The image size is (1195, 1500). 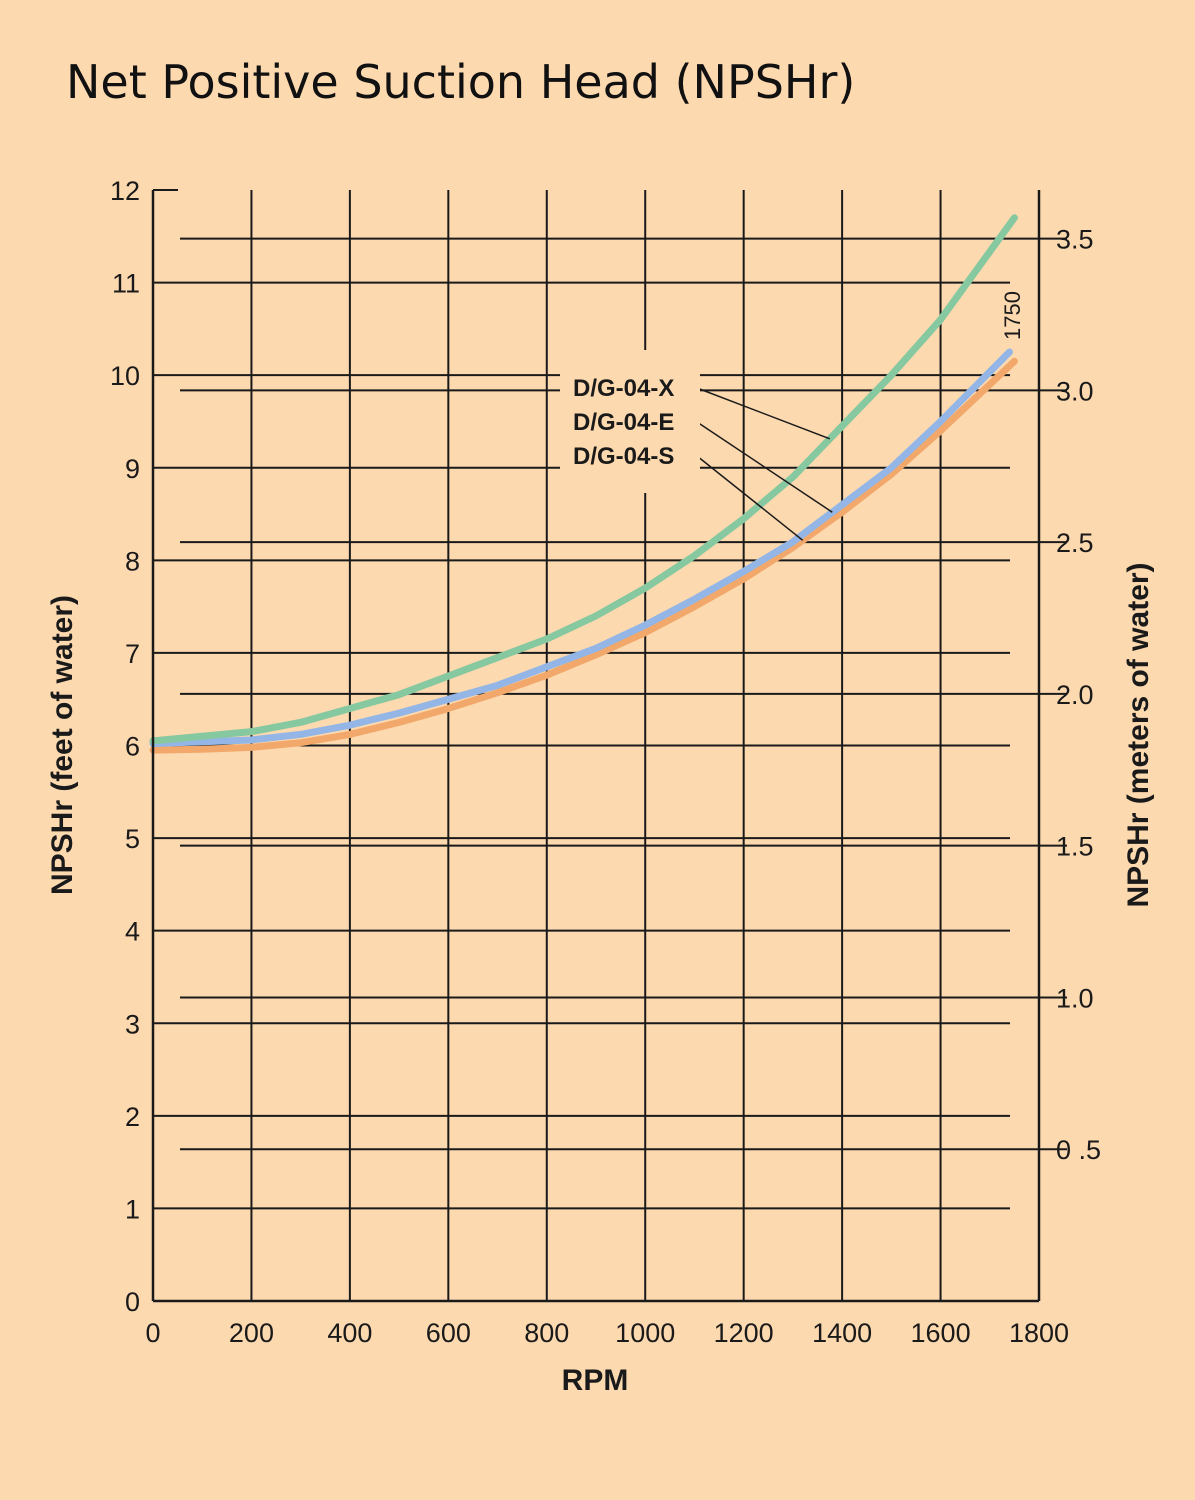 I want to click on y2-tick-labels: 0 .5 1.0 1.5 2.0 2.5 3.0 3.5, so click(x=1078, y=695).